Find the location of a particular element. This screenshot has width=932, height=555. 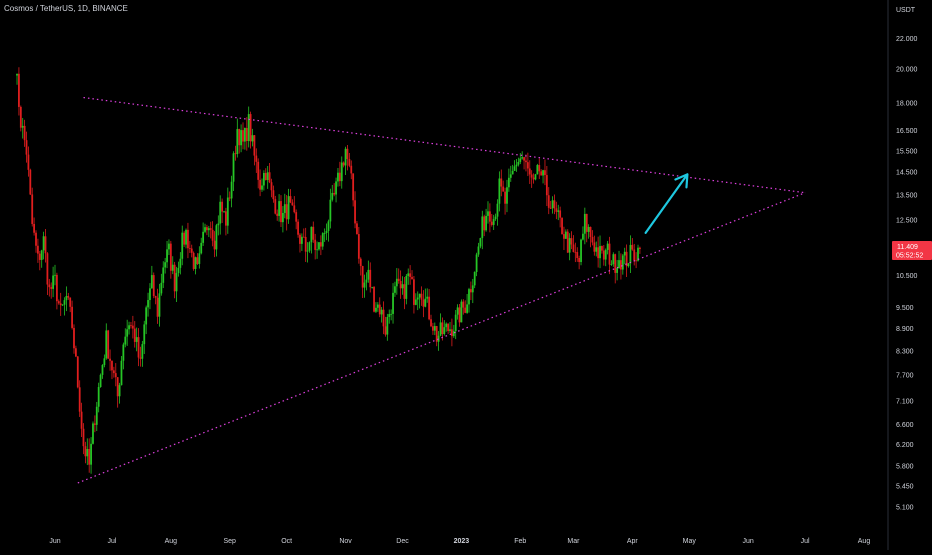

price-tick-label: 6.200 is located at coordinates (905, 445).